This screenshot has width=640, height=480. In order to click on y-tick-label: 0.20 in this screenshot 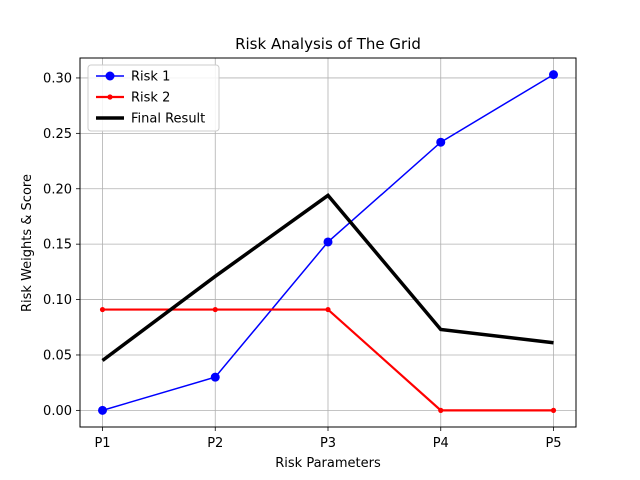, I will do `click(57, 189)`.